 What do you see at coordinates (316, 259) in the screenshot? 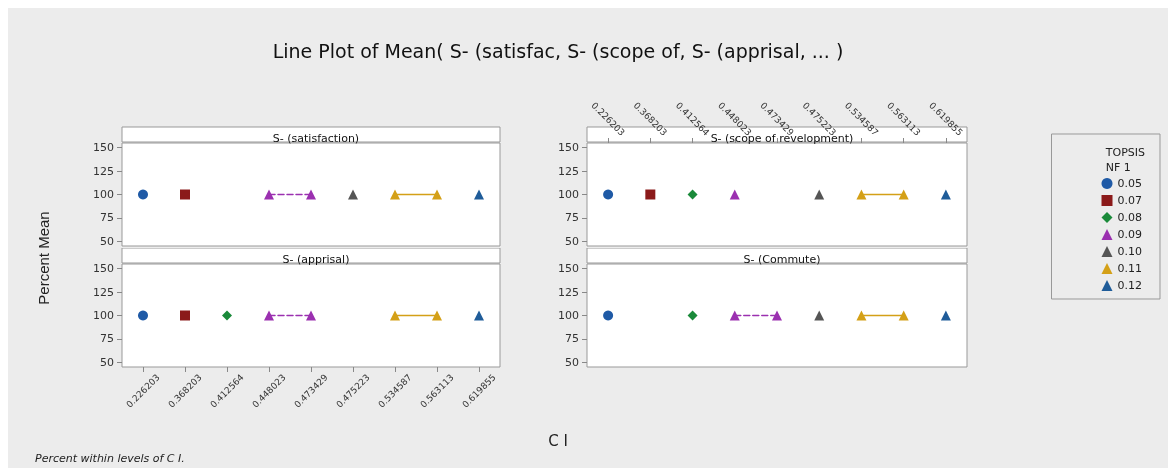
I see `chart-title: S- (apprisal)` at bounding box center [316, 259].